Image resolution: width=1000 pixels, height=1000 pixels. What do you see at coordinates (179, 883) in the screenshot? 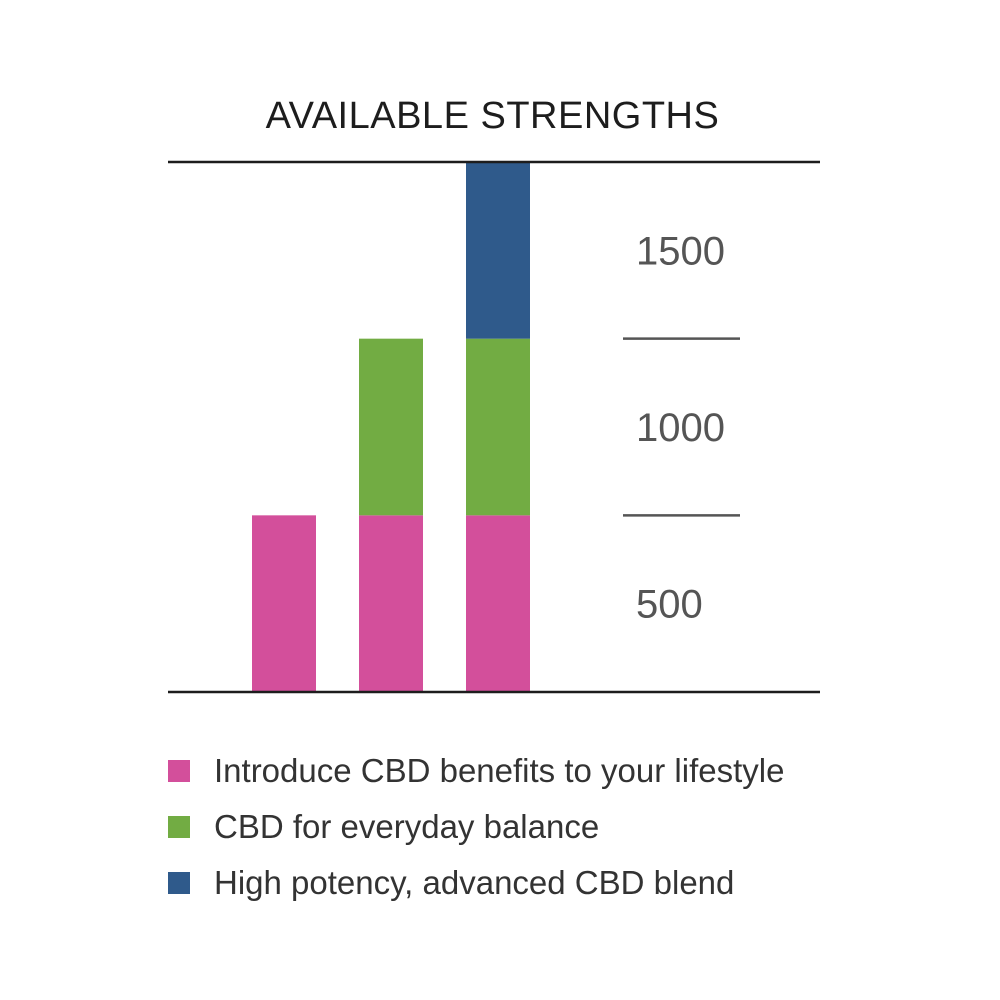
I see `legend-swatch-blue` at bounding box center [179, 883].